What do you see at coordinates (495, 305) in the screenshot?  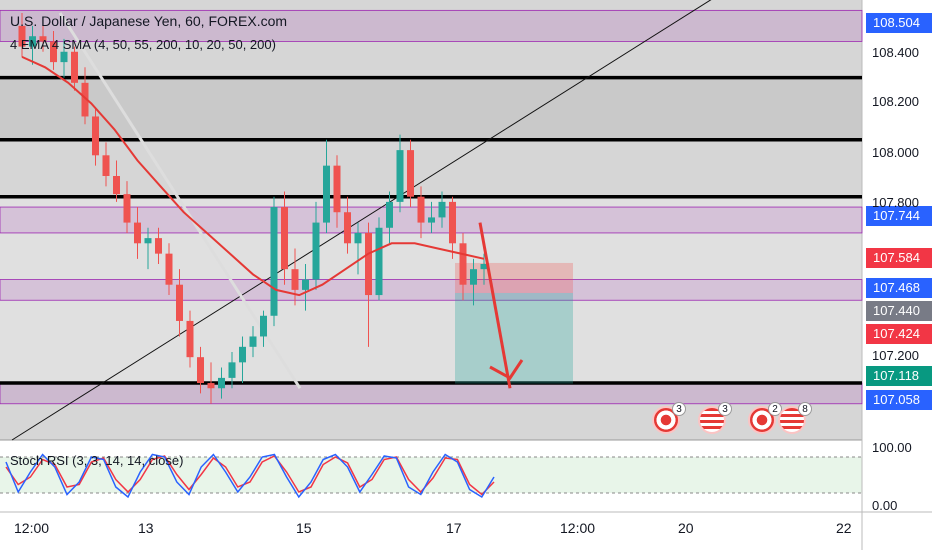 I see `projection-arrow` at bounding box center [495, 305].